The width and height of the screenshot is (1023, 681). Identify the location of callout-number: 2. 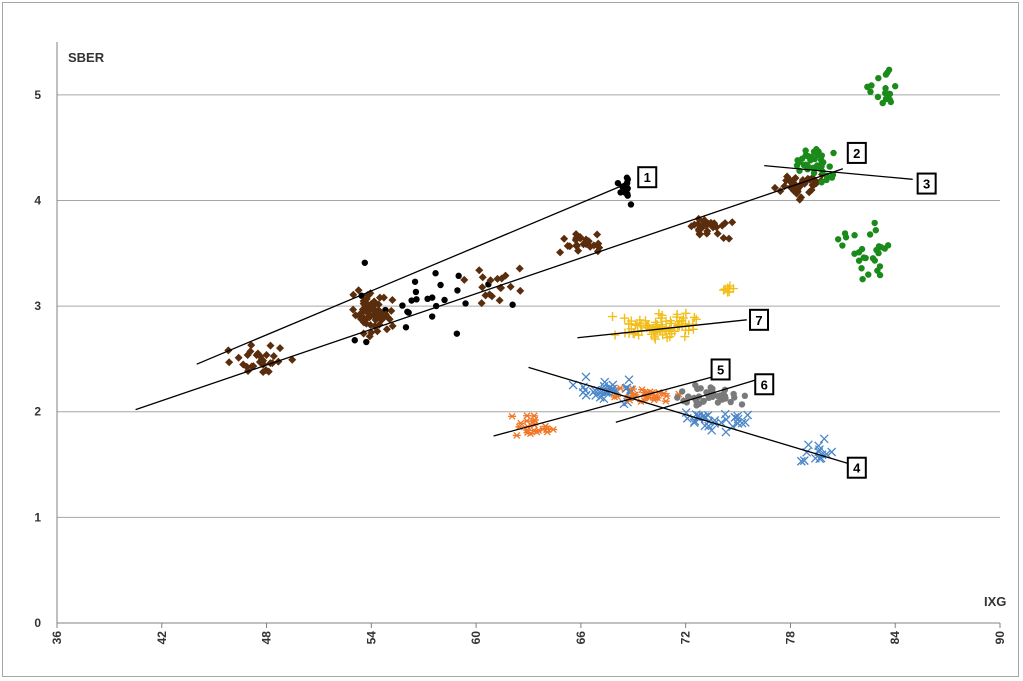
(856, 153).